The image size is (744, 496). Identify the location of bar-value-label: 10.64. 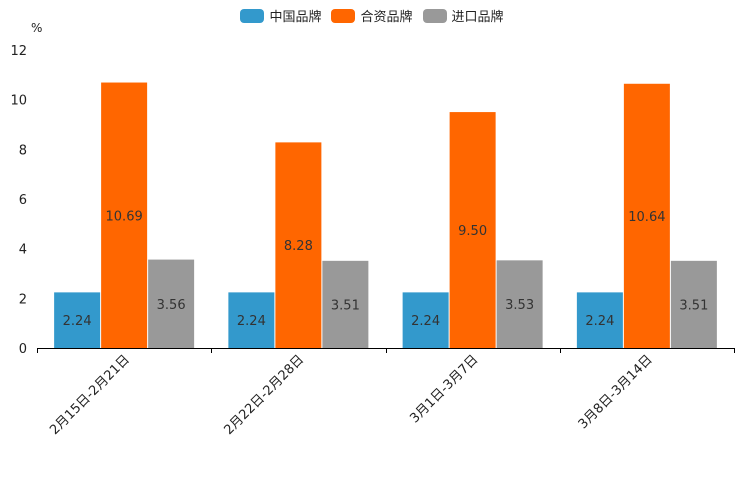
(646, 217).